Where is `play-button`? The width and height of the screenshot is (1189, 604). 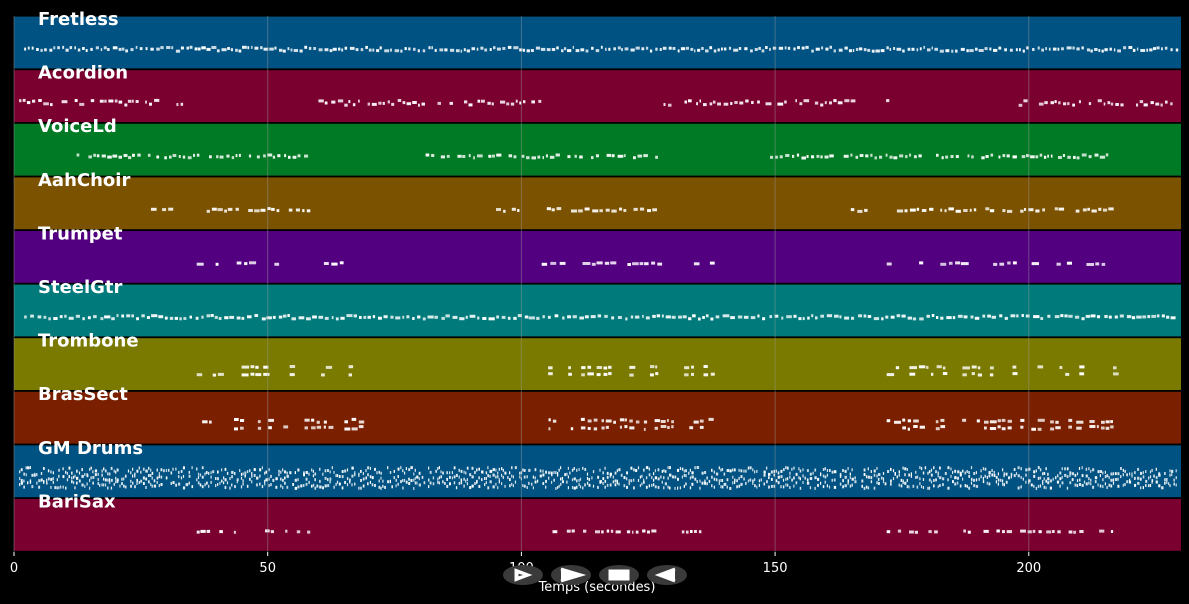
play-button is located at coordinates (523, 575).